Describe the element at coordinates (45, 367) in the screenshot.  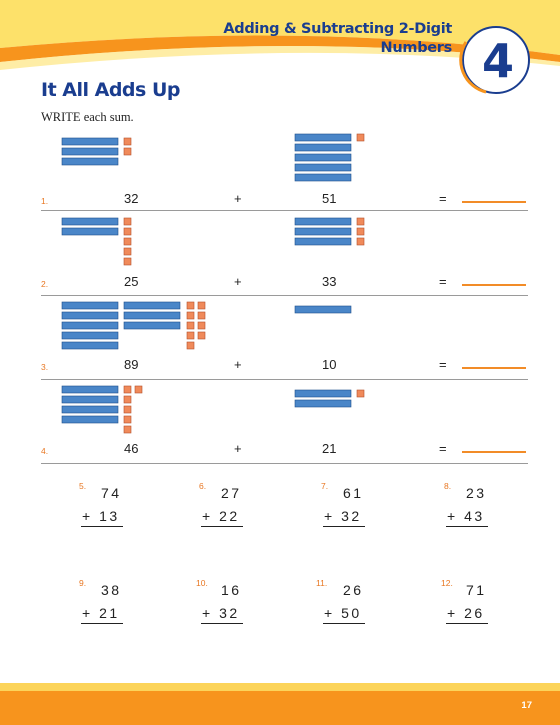
I see `problem-number: 3.` at that location.